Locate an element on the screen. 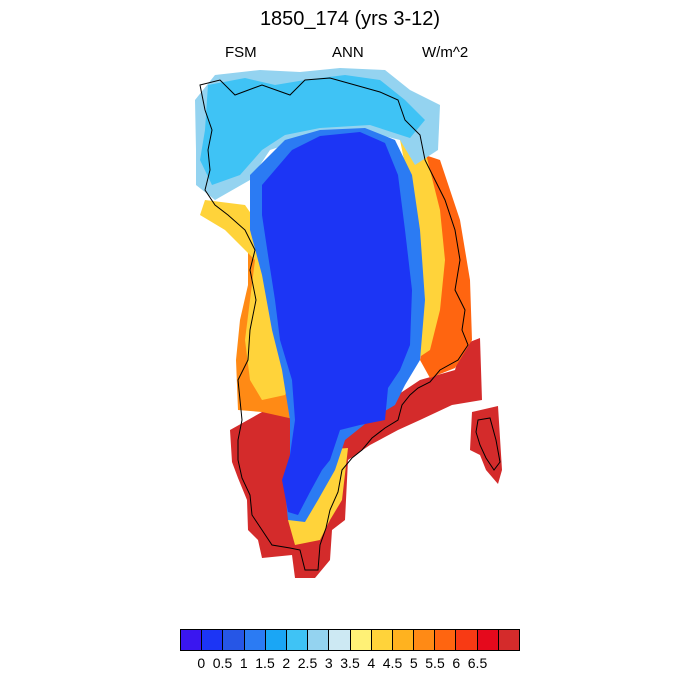  colorbar-tick-label: 1.5 is located at coordinates (265, 663).